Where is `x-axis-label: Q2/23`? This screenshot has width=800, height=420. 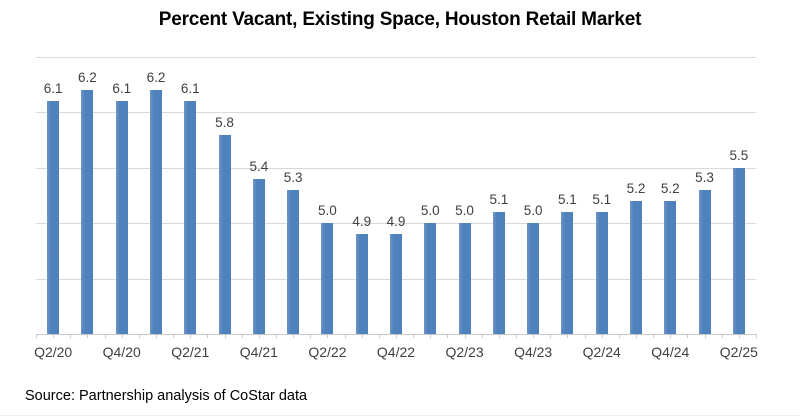 x-axis-label: Q2/23 is located at coordinates (464, 352).